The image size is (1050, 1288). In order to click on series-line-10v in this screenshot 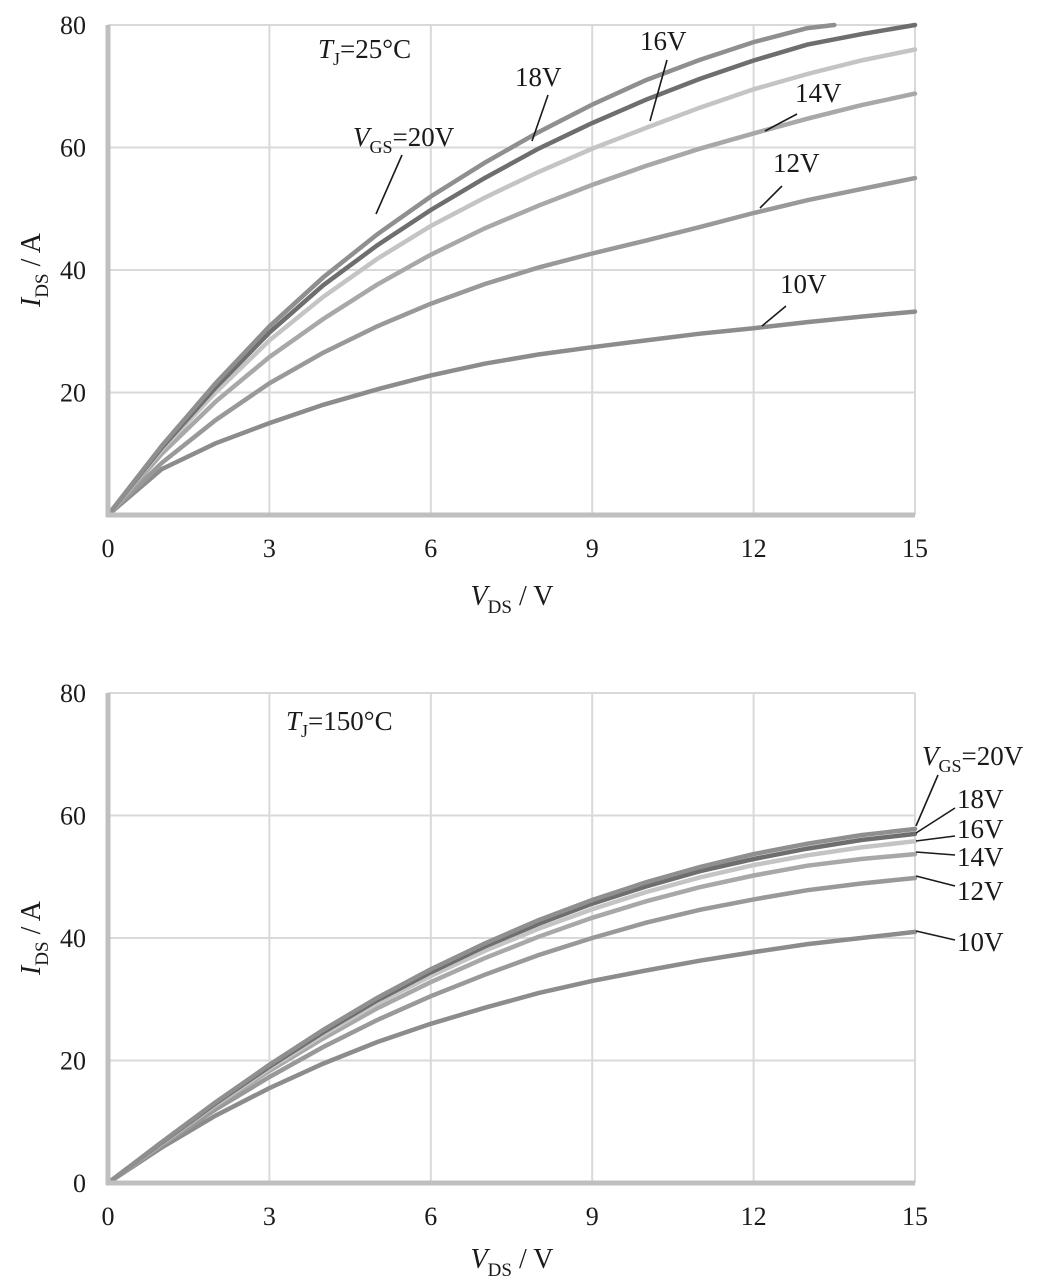, I will do `click(511, 413)`.